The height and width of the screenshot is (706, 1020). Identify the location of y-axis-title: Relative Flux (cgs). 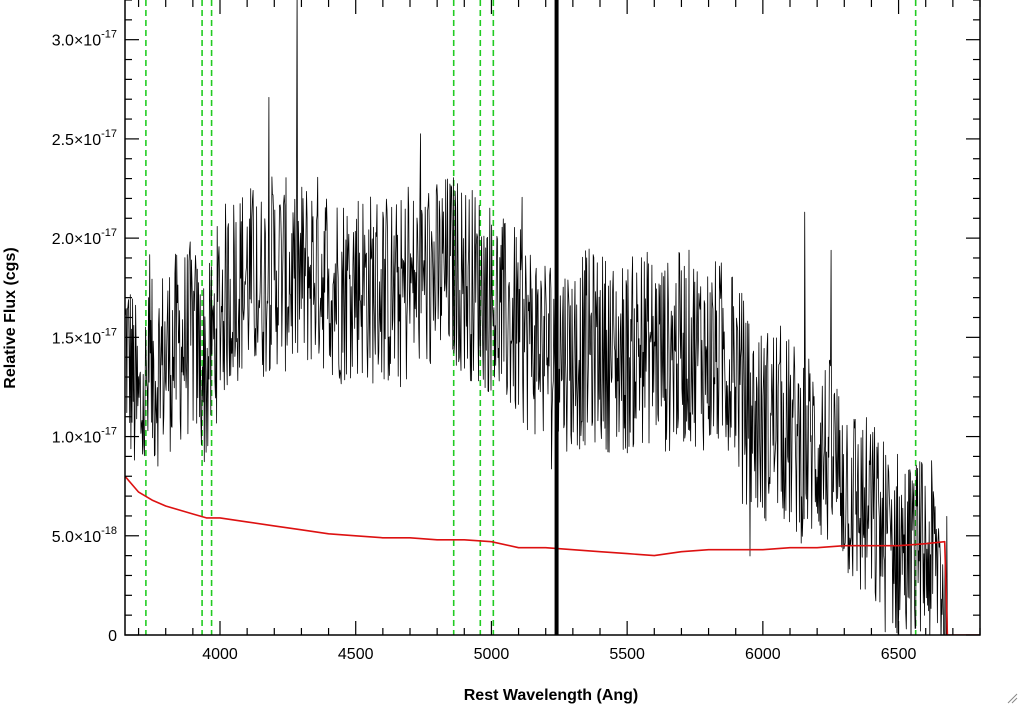
(10, 317).